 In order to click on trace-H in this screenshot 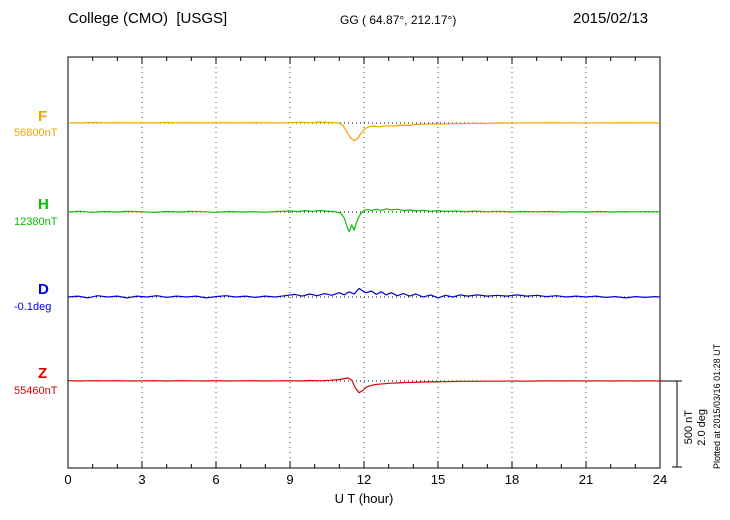, I will do `click(364, 220)`.